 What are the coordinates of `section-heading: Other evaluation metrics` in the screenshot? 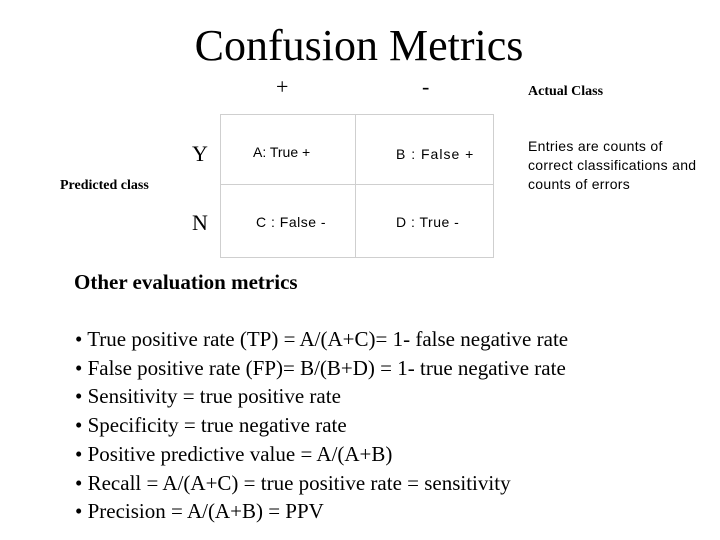 It's located at (186, 282).